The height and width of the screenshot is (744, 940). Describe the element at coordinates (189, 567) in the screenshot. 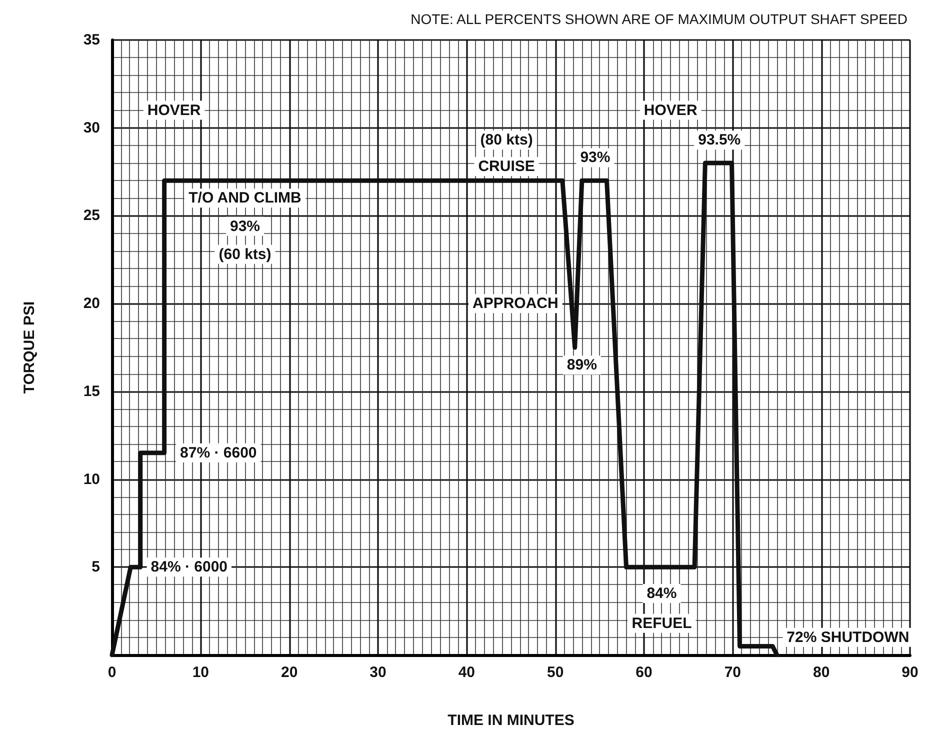

I see `annotation: 84% · 6000` at that location.